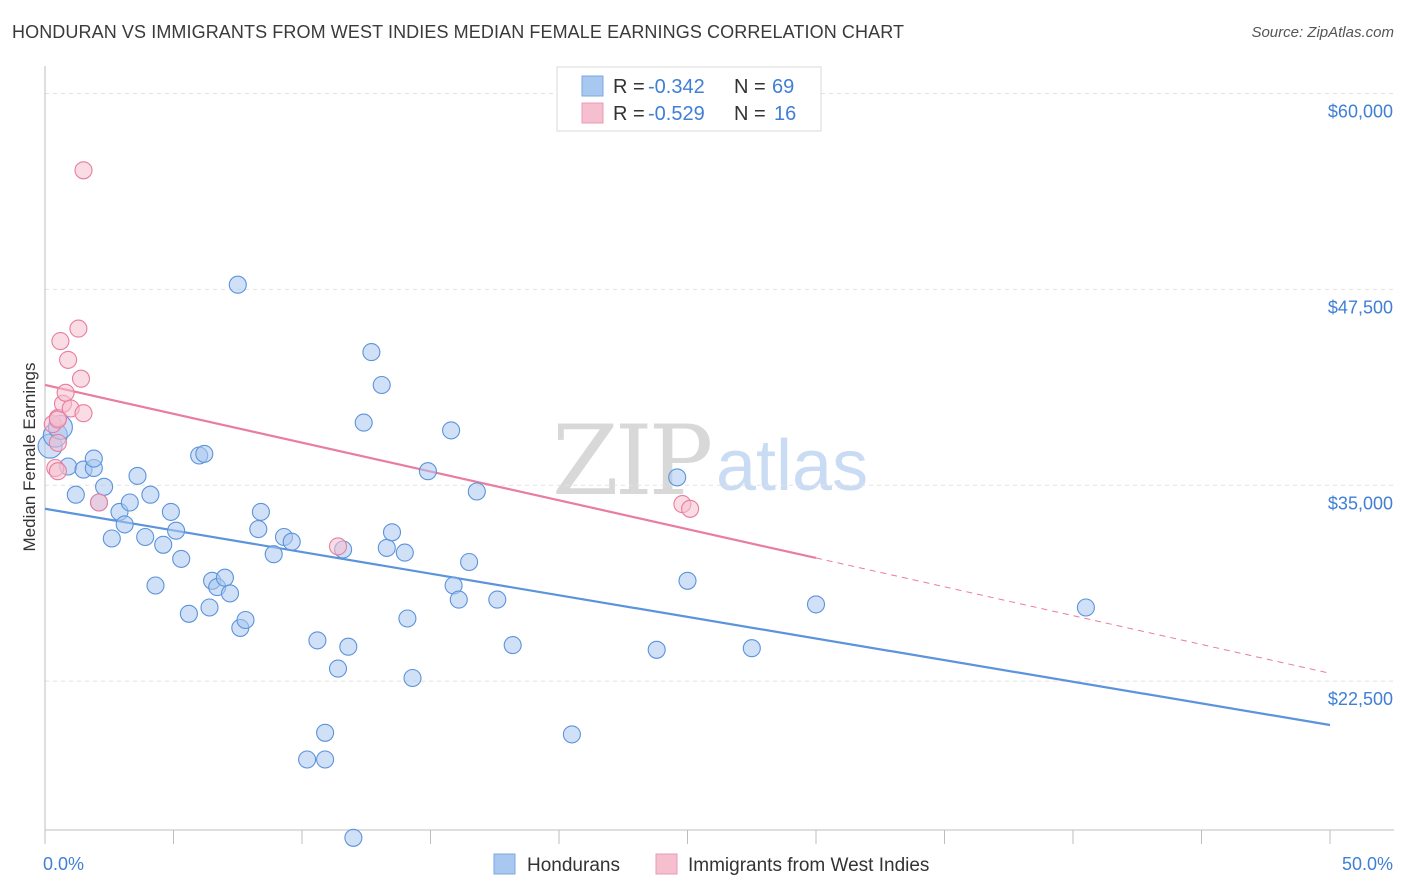  What do you see at coordinates (676, 114) in the screenshot?
I see `legend-r-value: -0.529` at bounding box center [676, 114].